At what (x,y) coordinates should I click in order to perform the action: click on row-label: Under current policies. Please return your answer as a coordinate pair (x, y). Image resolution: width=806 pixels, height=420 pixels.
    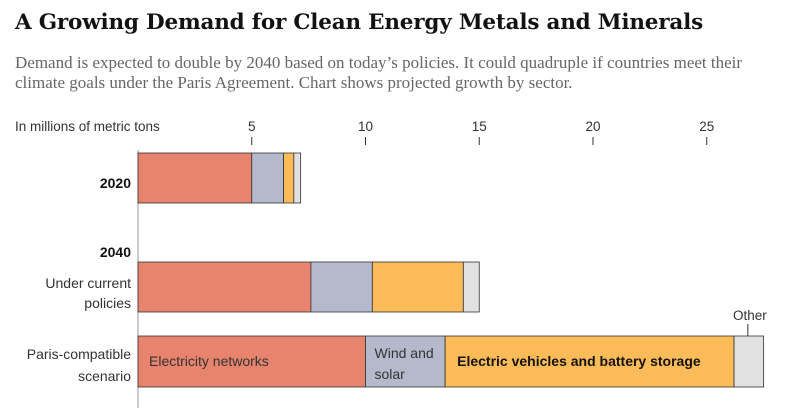
    Looking at the image, I should click on (88, 293).